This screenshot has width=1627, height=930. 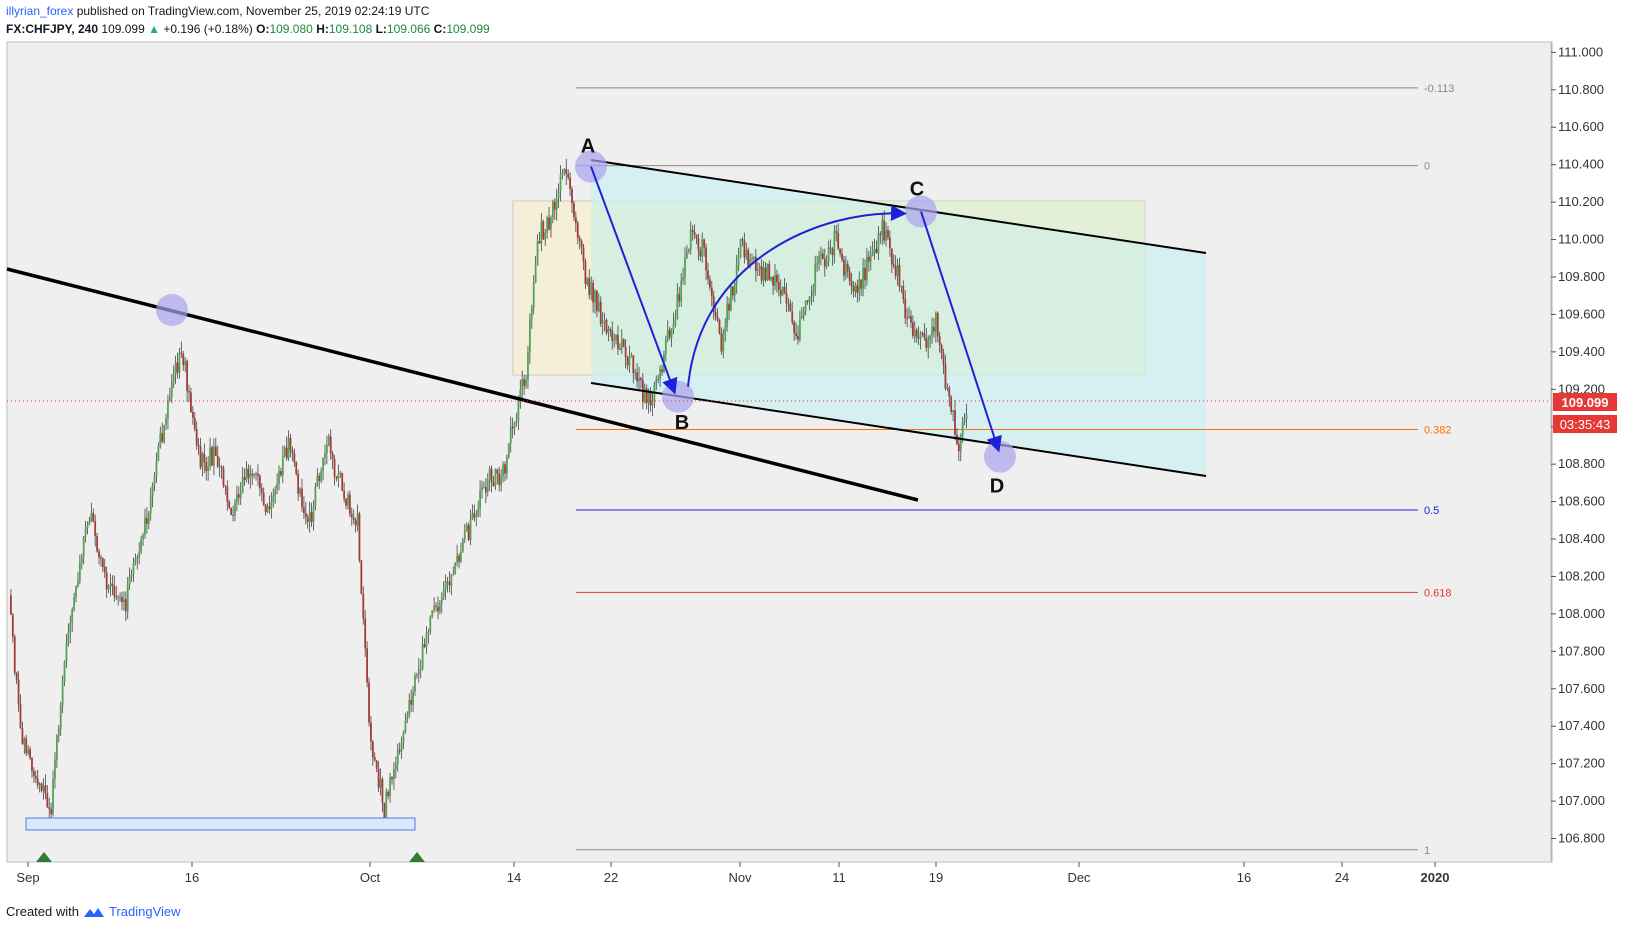 What do you see at coordinates (144, 911) in the screenshot?
I see `tradingview-brand: TradingView` at bounding box center [144, 911].